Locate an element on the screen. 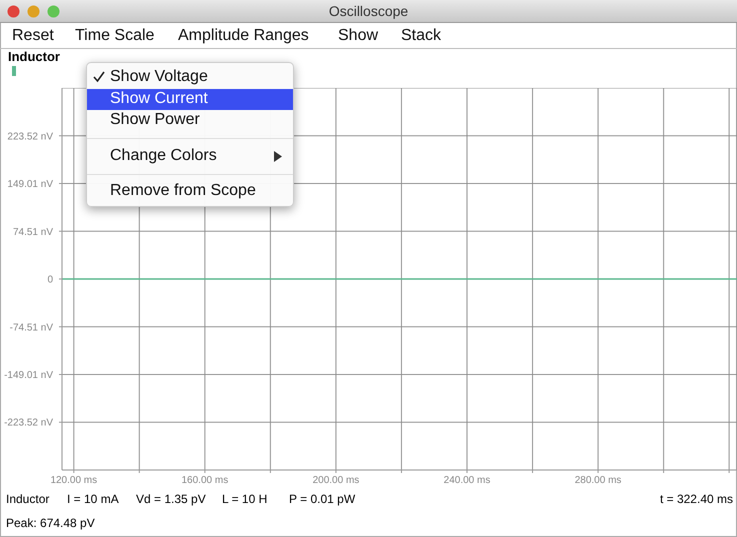  text: Amplitude Ranges is located at coordinates (243, 36).